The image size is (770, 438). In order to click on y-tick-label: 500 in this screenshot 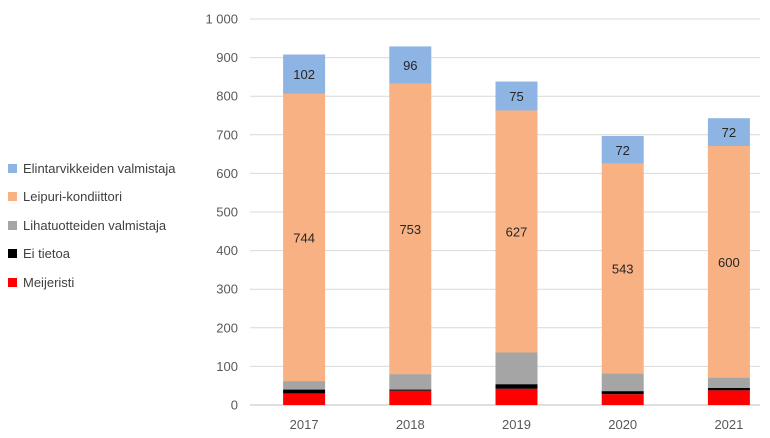, I will do `click(227, 212)`.